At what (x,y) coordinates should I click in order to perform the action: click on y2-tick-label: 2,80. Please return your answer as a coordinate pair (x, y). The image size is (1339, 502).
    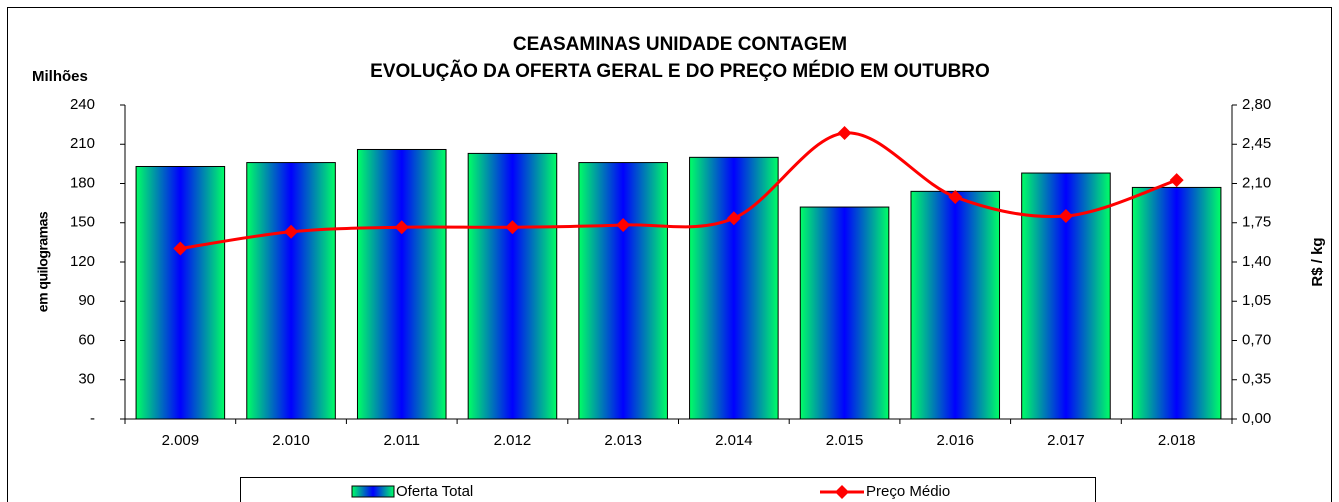
    Looking at the image, I should click on (1256, 104).